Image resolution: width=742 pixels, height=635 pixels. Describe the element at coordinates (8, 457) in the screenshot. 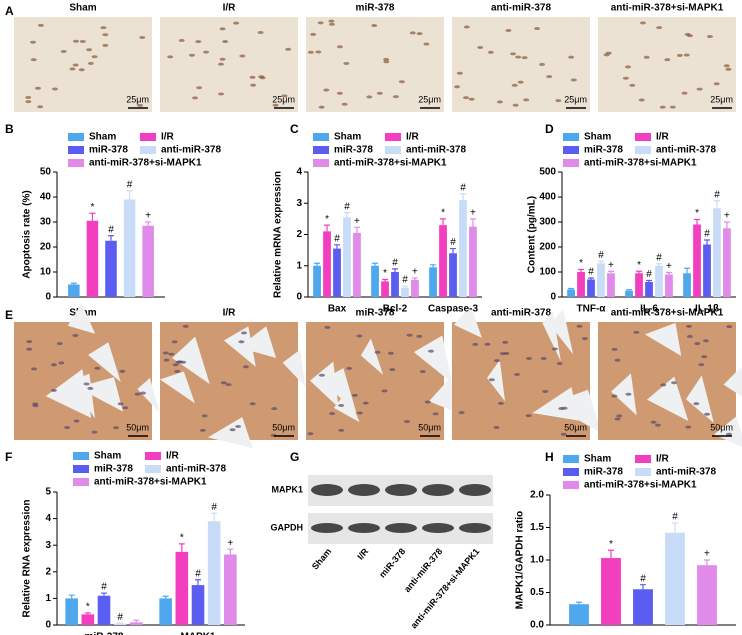

I see `panel-letter: F` at that location.